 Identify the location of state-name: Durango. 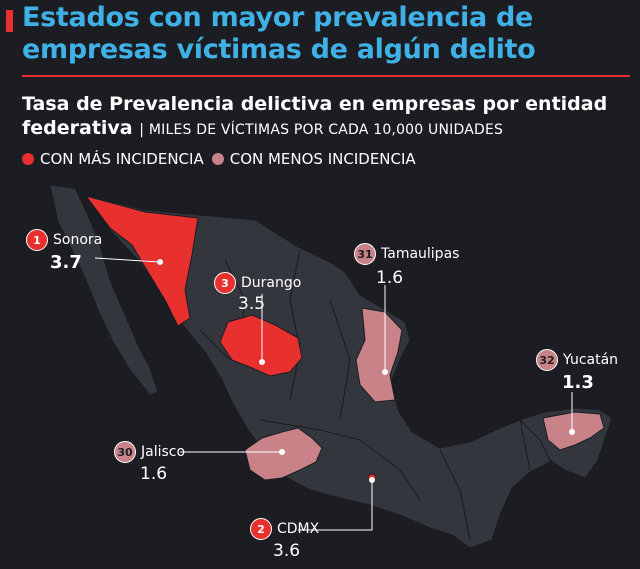
(271, 283).